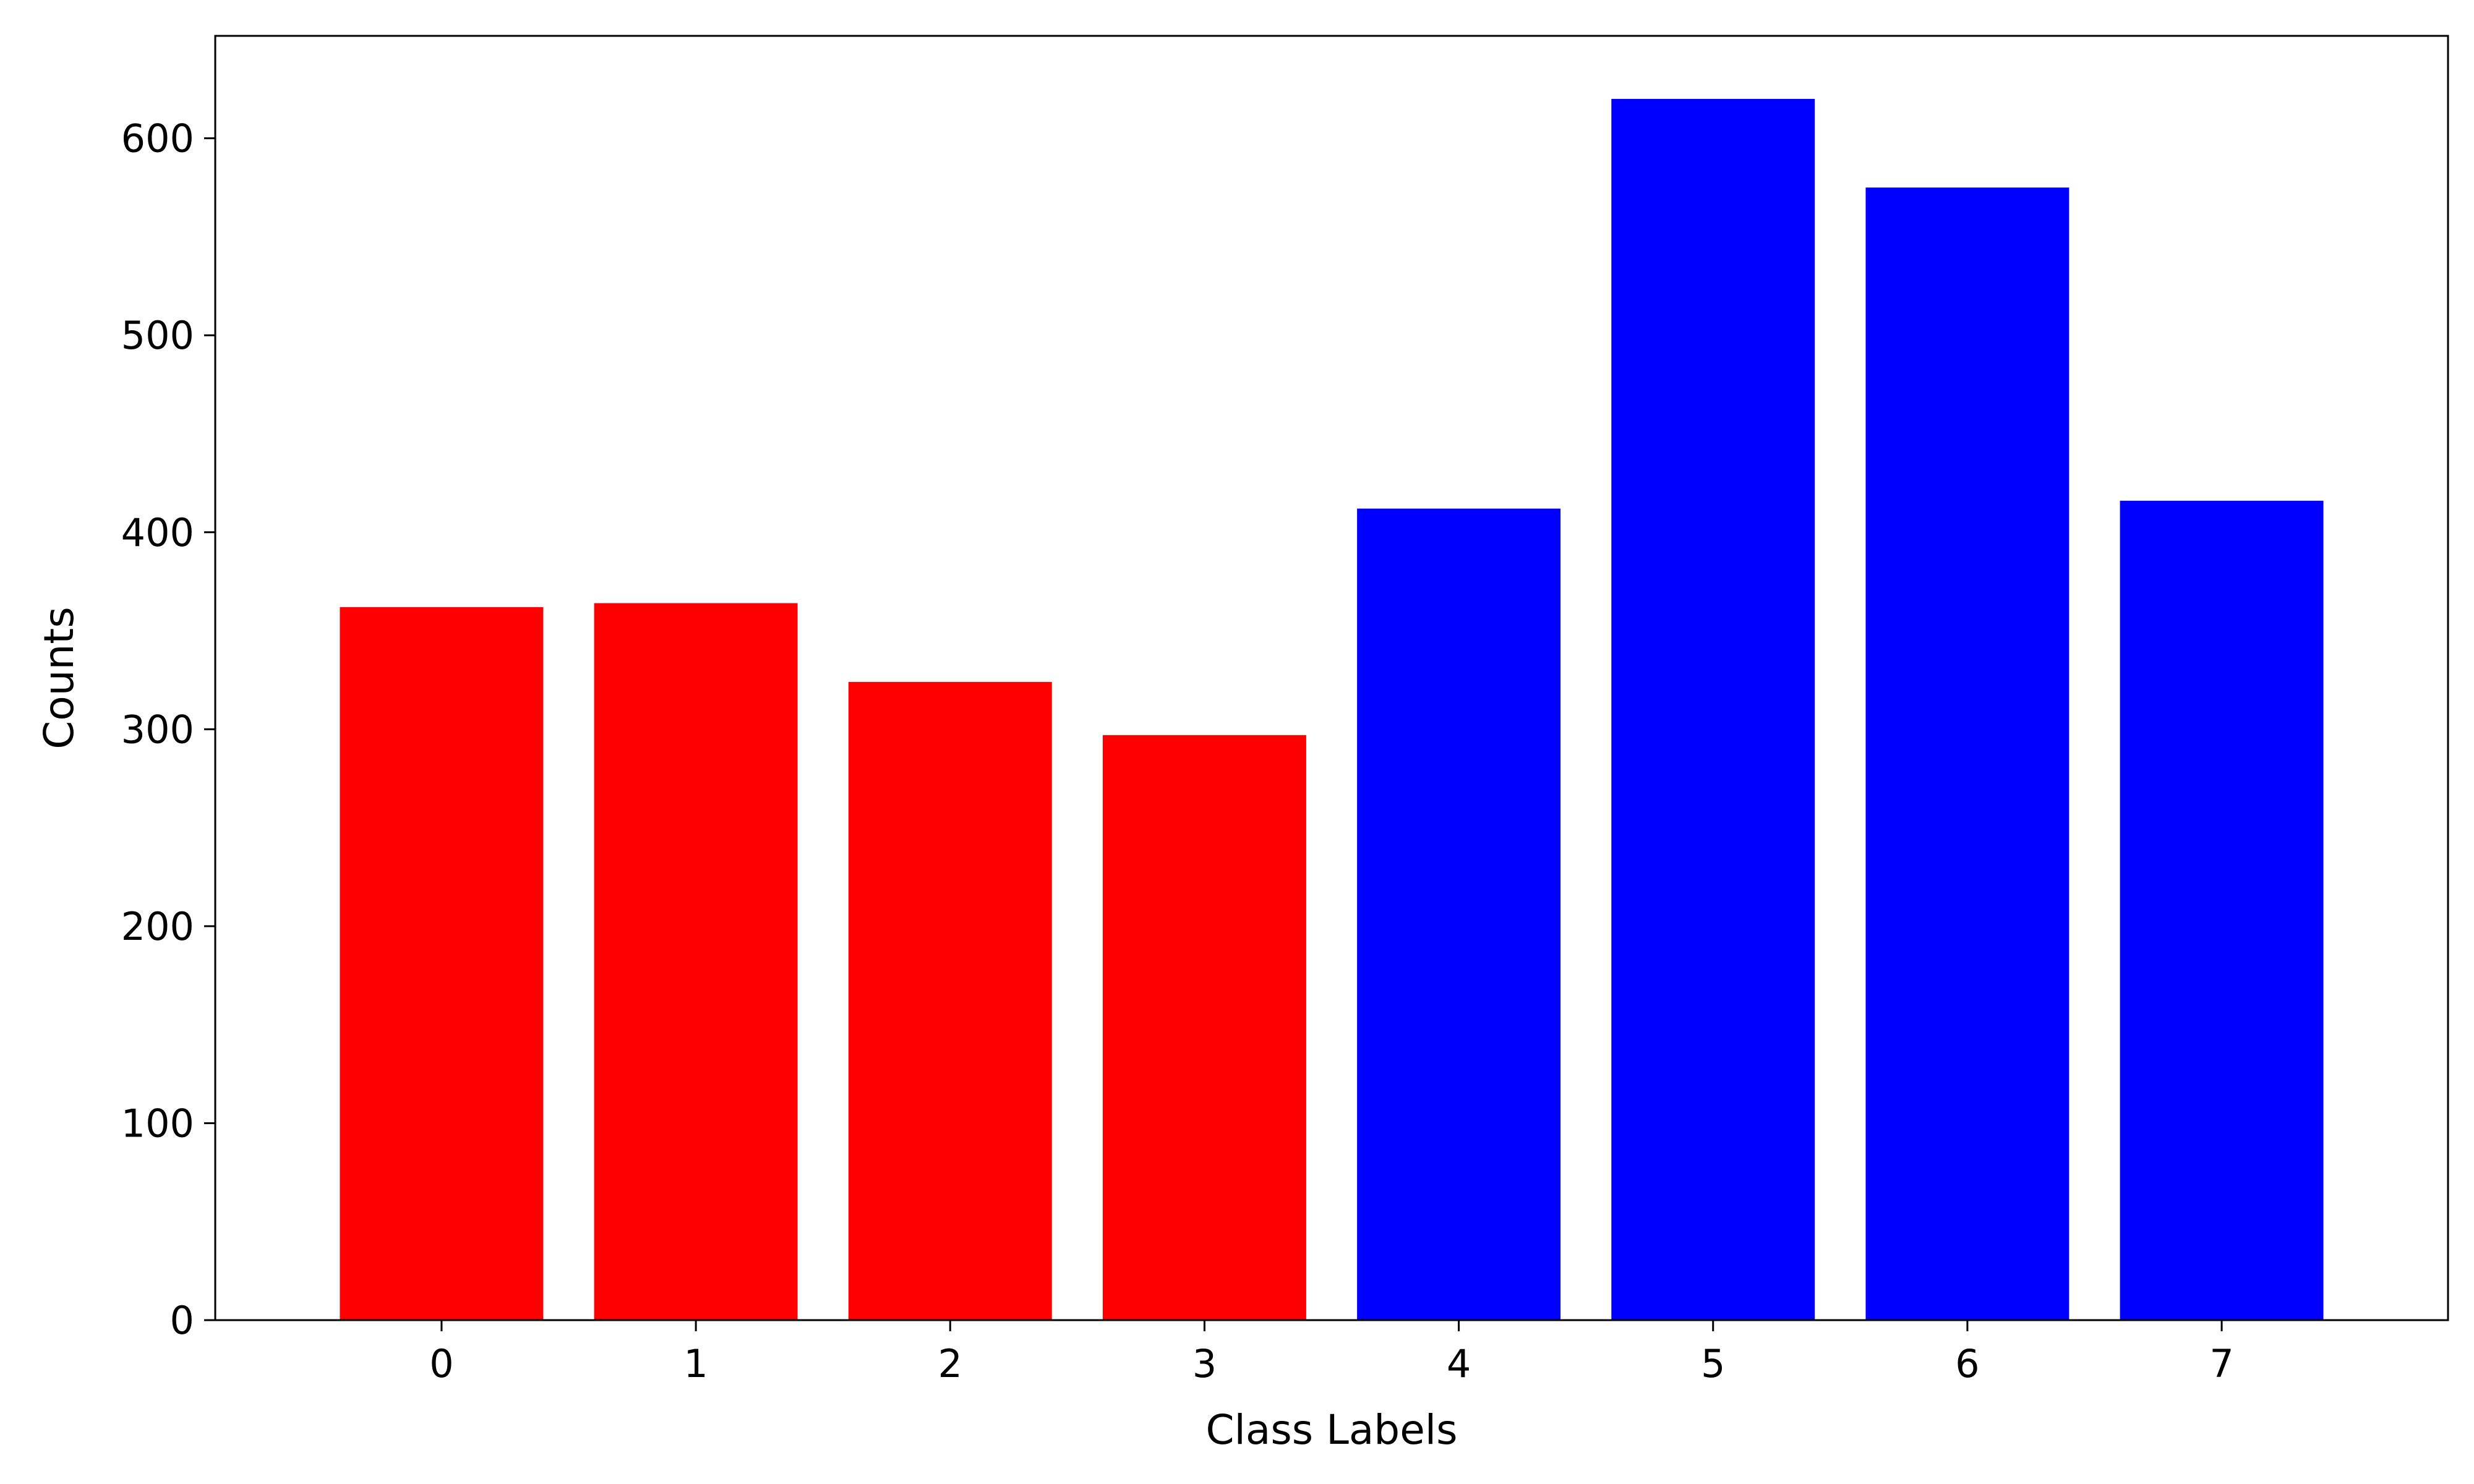 The image size is (2474, 1484). What do you see at coordinates (950, 1363) in the screenshot?
I see `x-tick-label: 2` at bounding box center [950, 1363].